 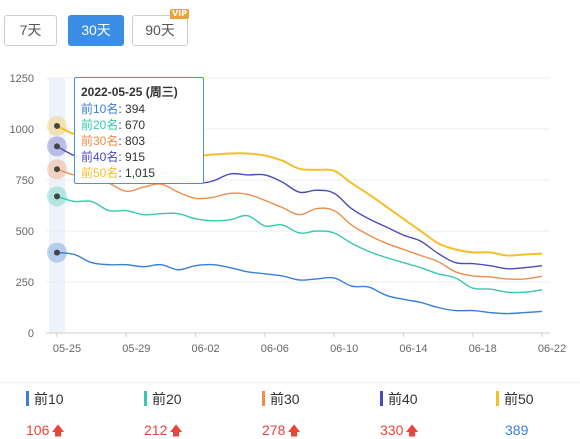 I want to click on tab-30-days: 30天, so click(x=96, y=30).